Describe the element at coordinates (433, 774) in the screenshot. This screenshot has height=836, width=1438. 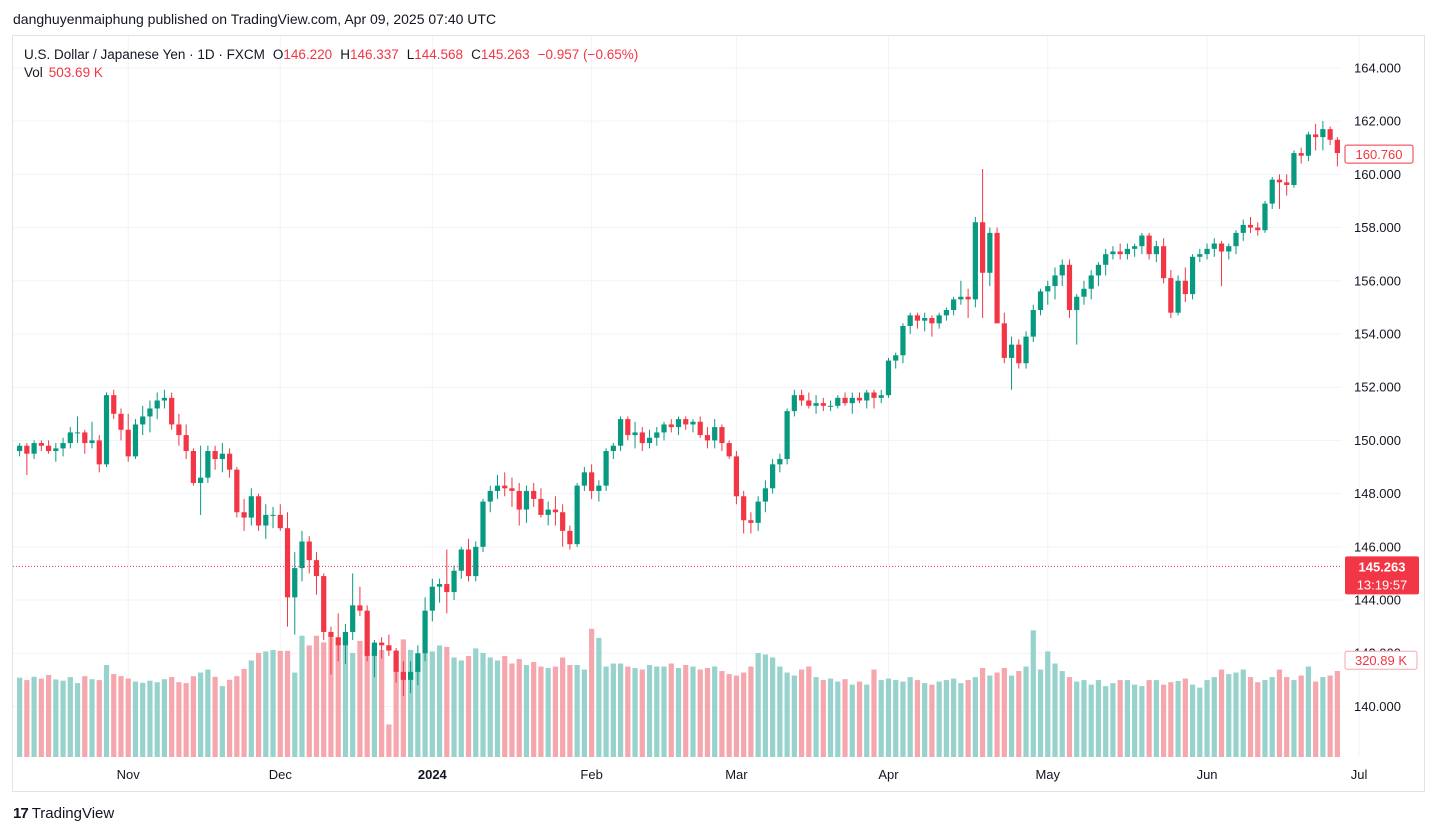
I see `time-tick-label: 2024` at that location.